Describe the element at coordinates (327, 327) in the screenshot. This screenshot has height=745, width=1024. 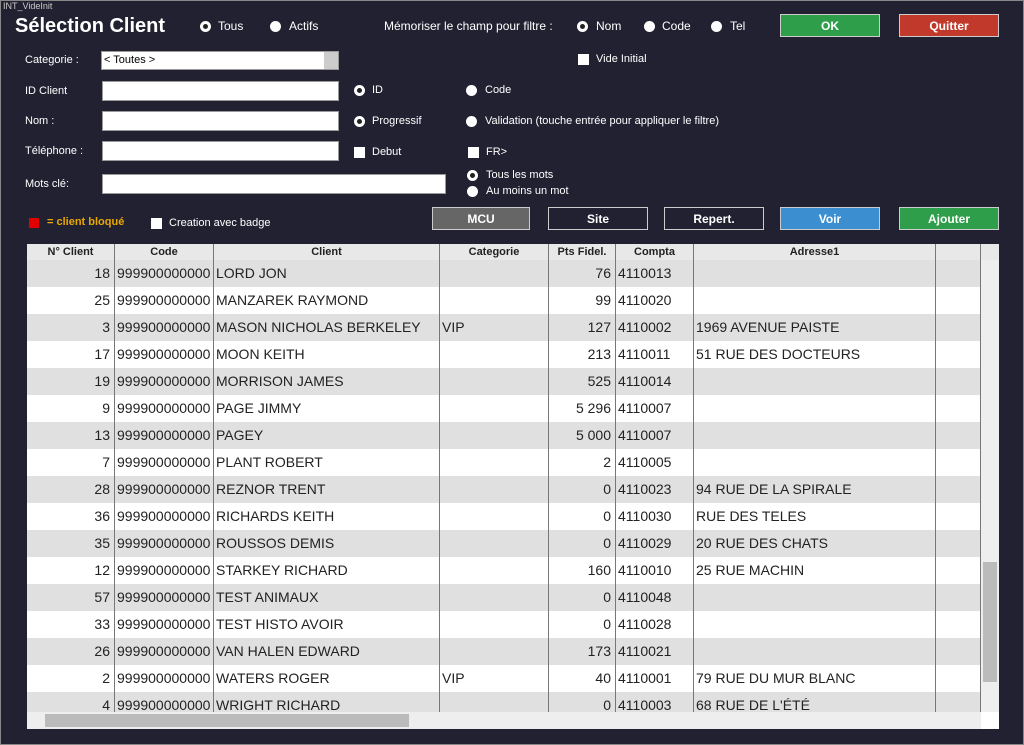
I see `table-cell: MASON NICHOLAS BERKELEY` at that location.